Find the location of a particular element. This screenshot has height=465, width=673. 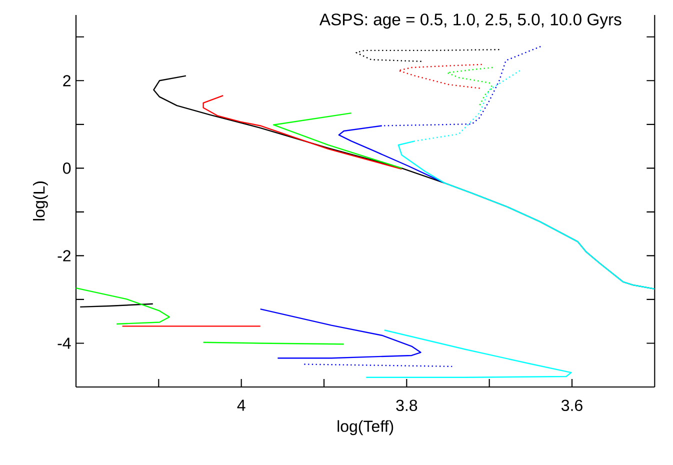

x-tick-label: 3.8 is located at coordinates (407, 406).